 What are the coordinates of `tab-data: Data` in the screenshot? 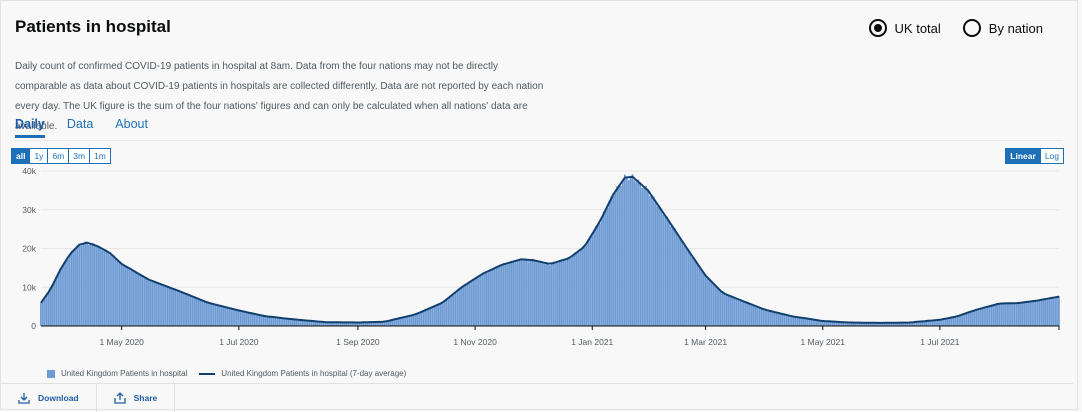 It's located at (80, 124).